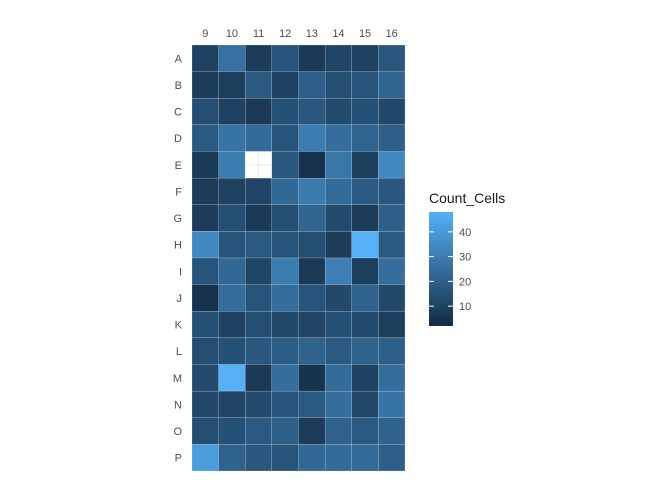 The width and height of the screenshot is (672, 480). Describe the element at coordinates (392, 34) in the screenshot. I see `x-tick-label: 16` at that location.